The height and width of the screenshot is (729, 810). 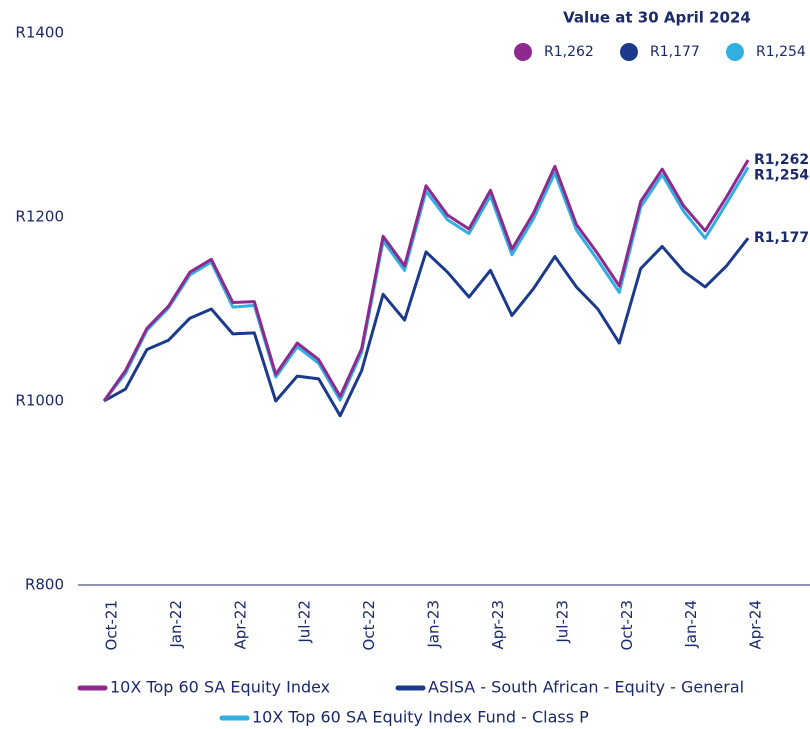 I want to click on legend-label: ASISA - South African - Equity - General, so click(x=586, y=687).